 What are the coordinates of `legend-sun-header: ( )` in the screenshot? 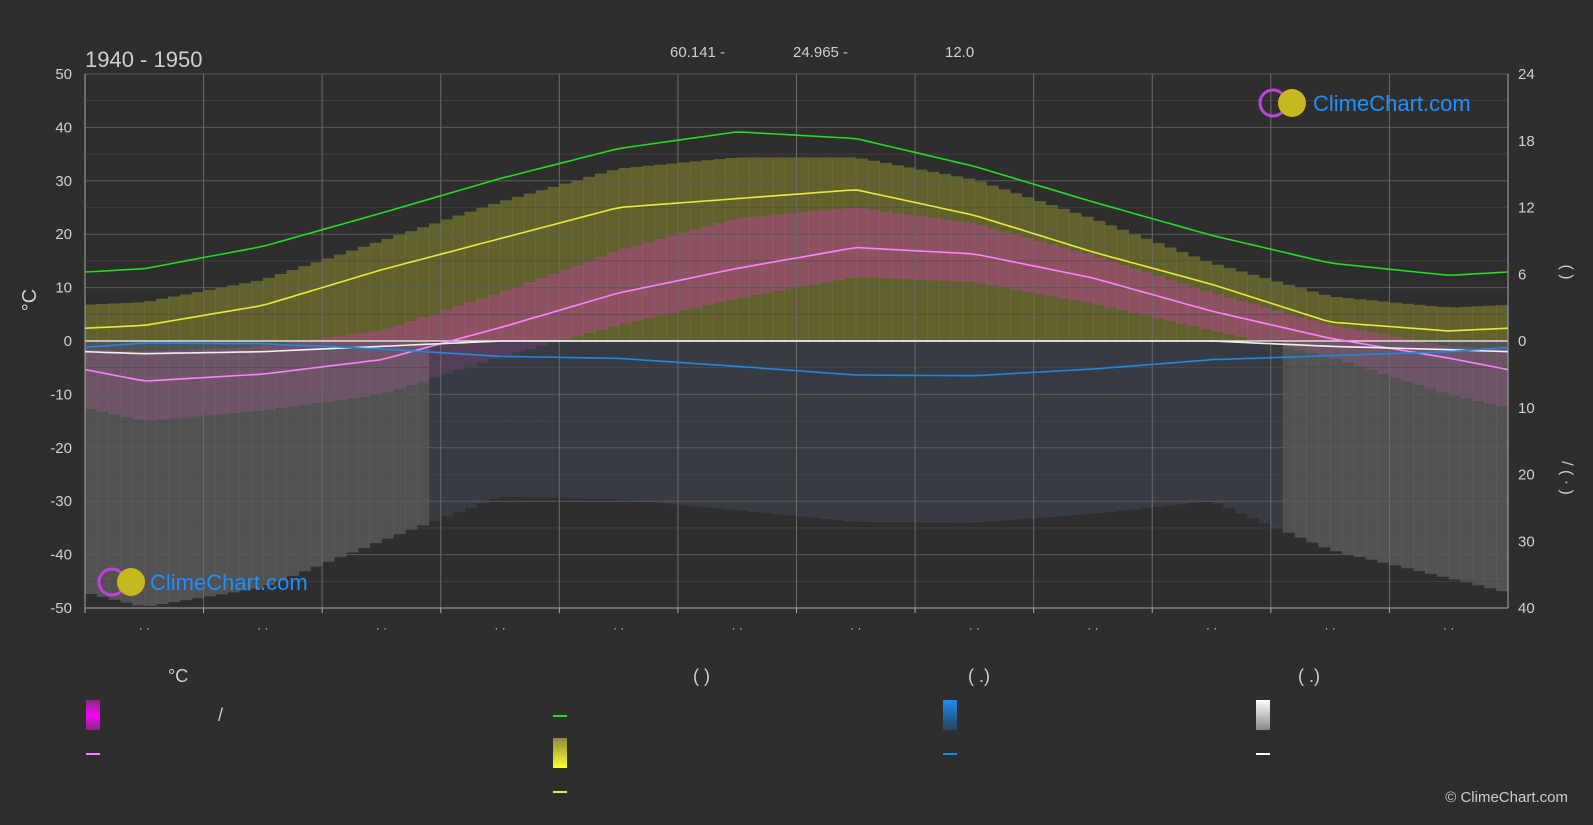 It's located at (701, 676).